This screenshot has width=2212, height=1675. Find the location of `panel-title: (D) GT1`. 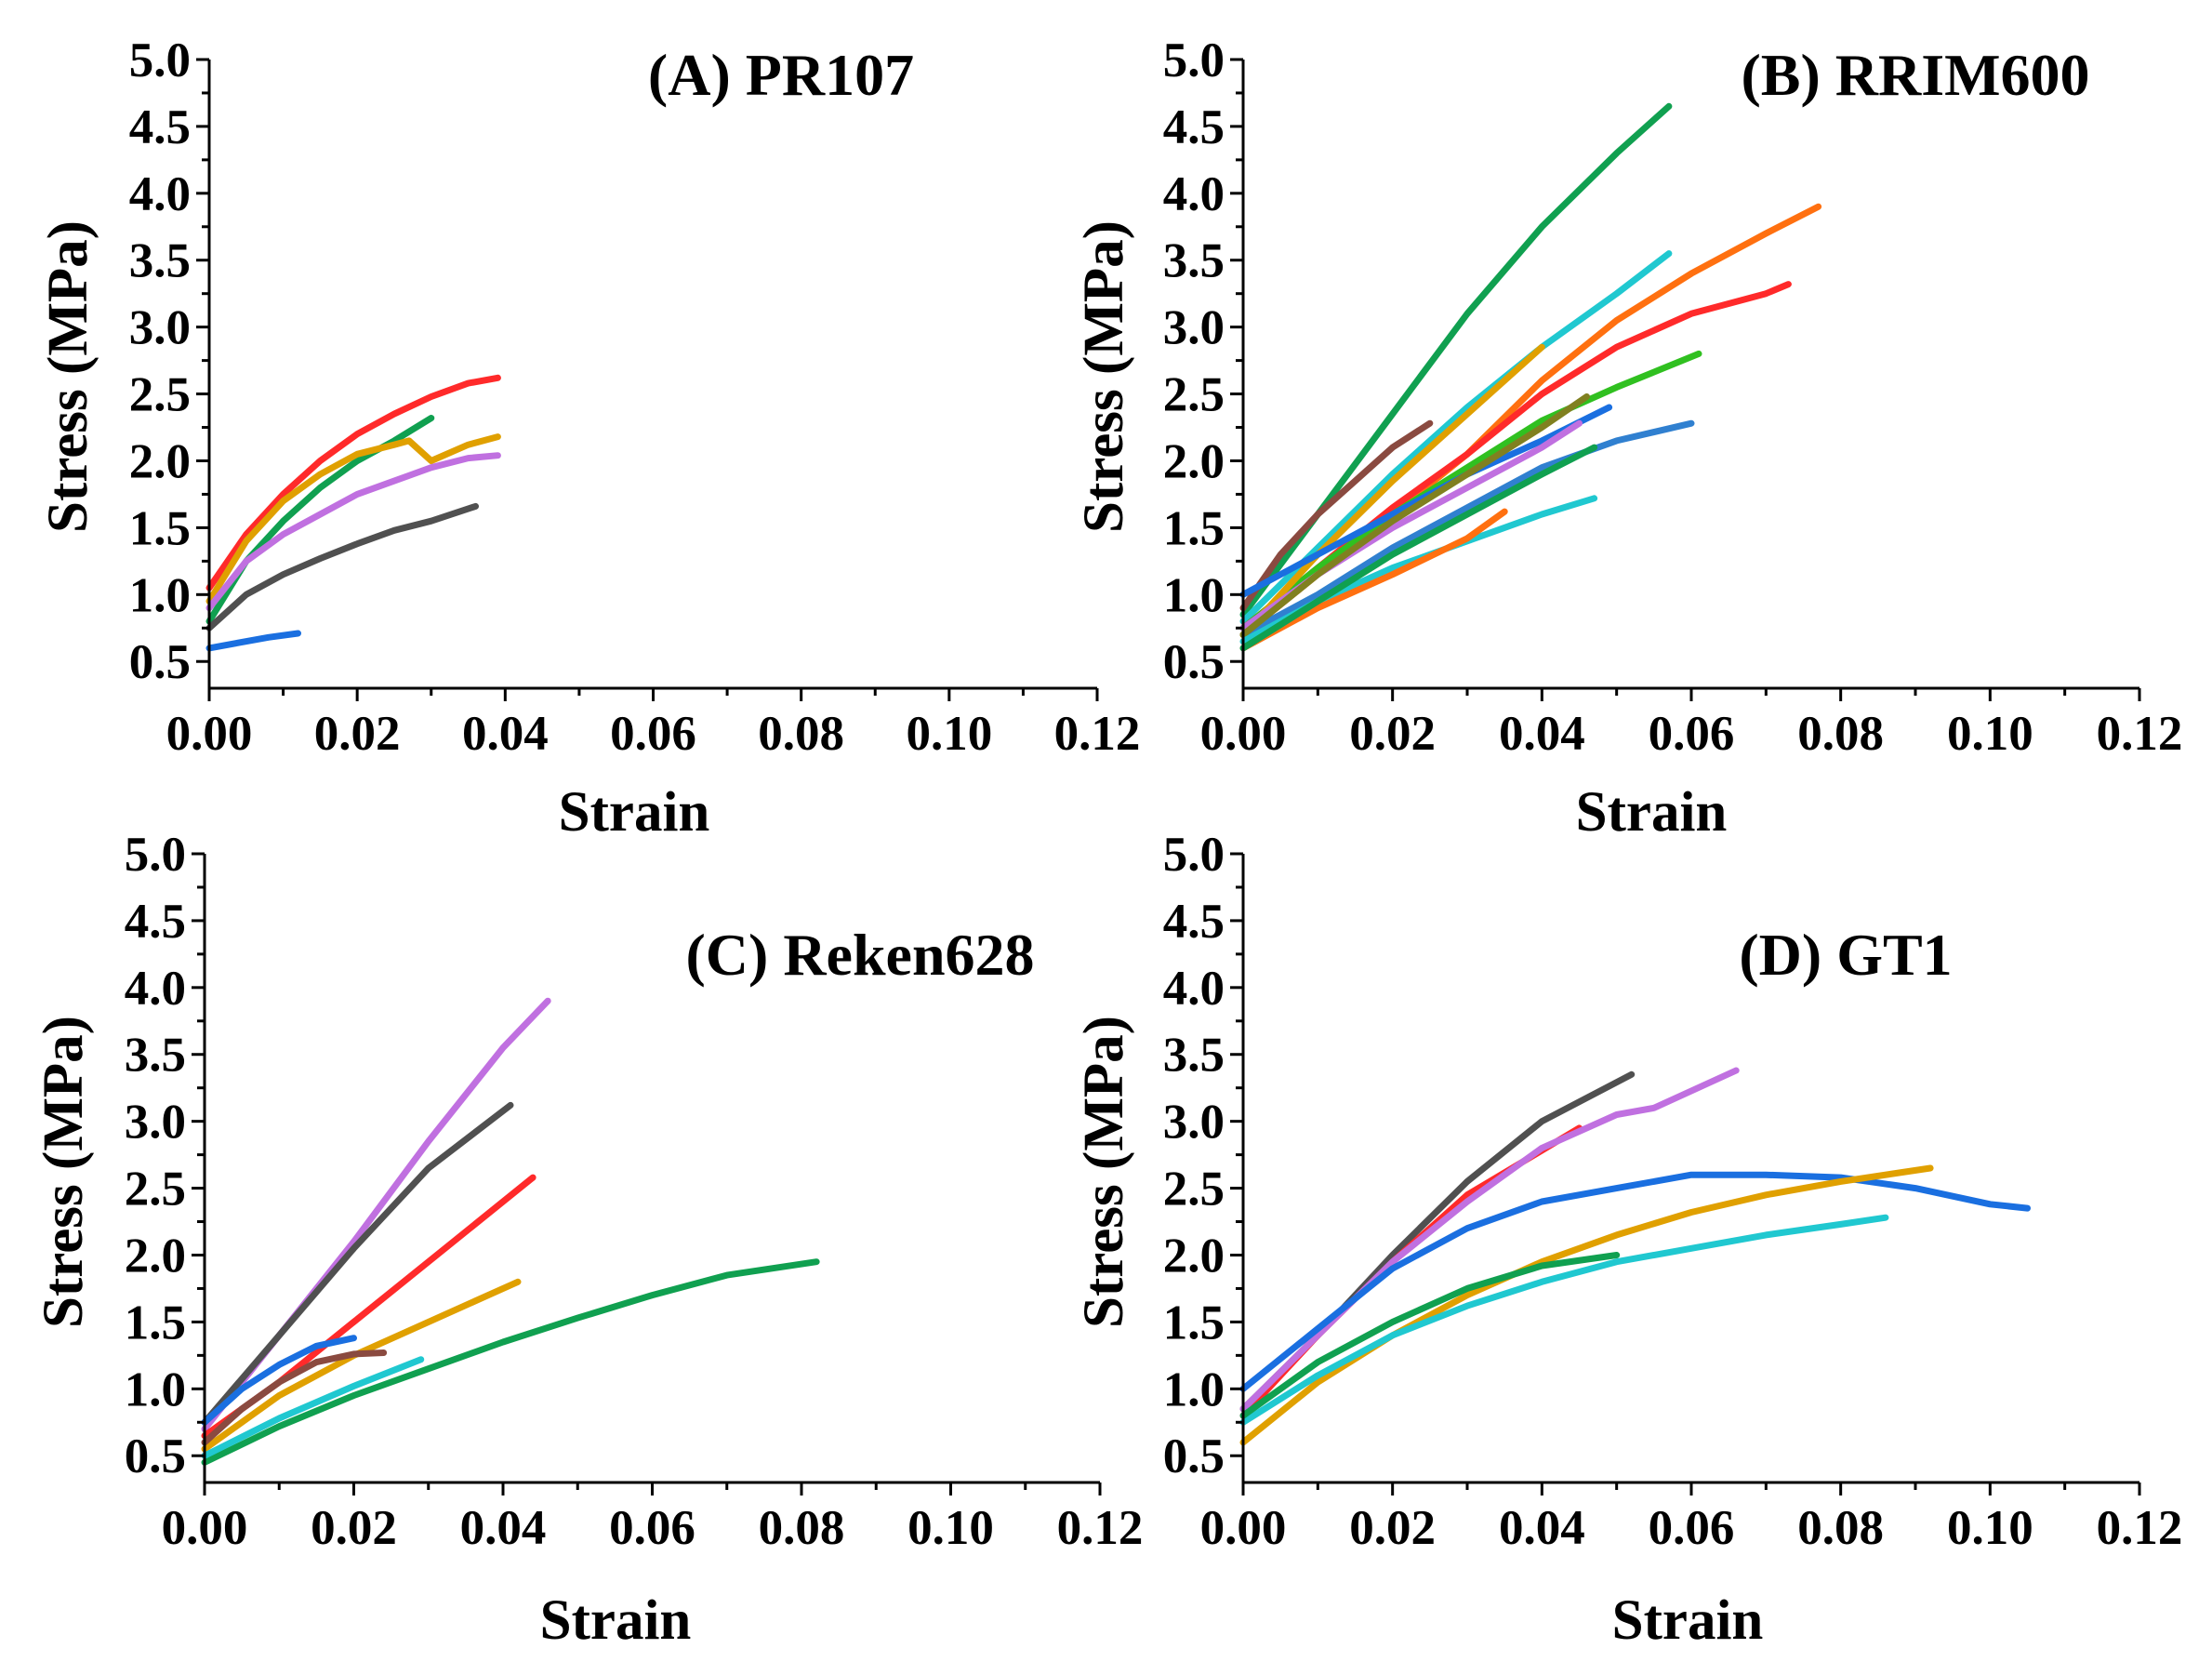

panel-title: (D) GT1 is located at coordinates (1845, 955).